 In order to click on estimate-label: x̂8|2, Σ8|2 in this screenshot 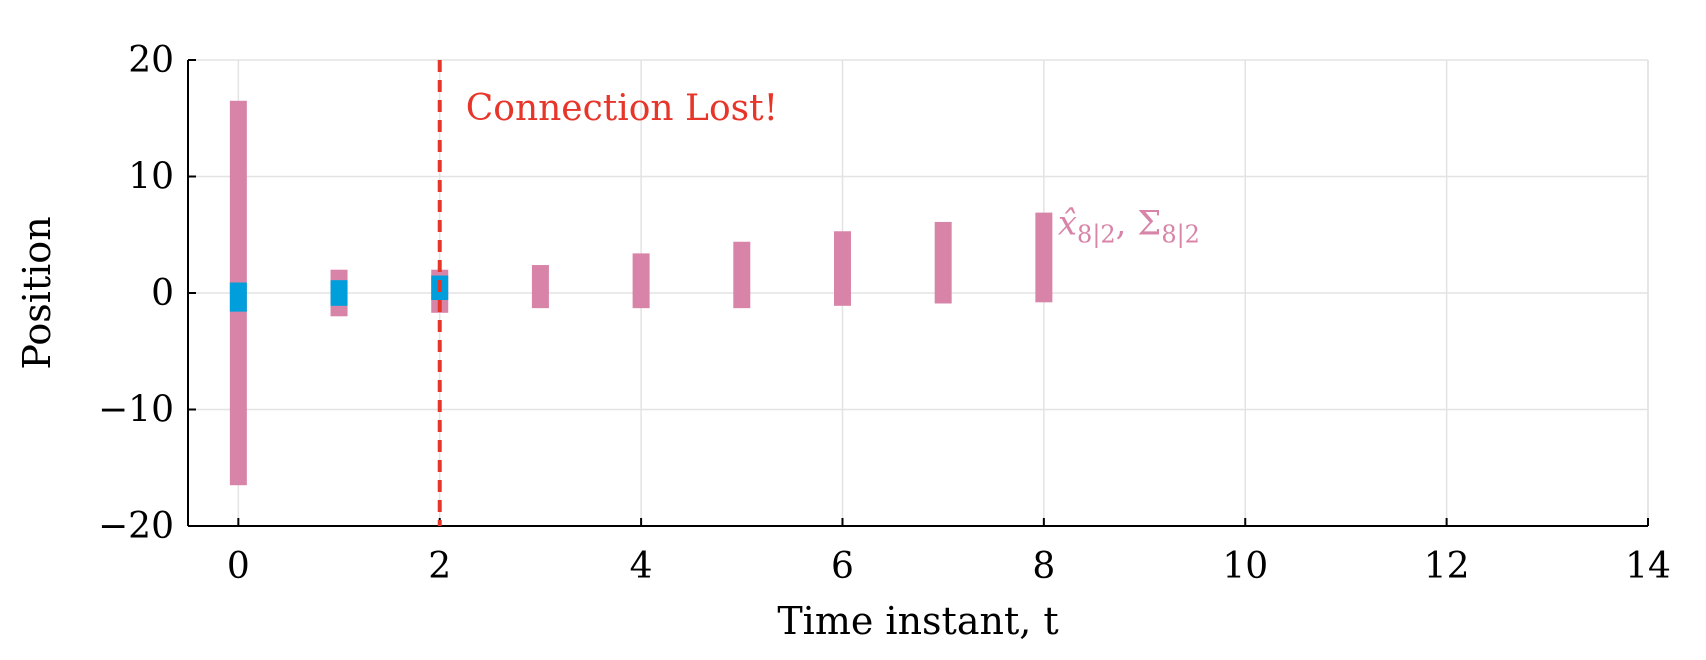, I will do `click(1129, 227)`.